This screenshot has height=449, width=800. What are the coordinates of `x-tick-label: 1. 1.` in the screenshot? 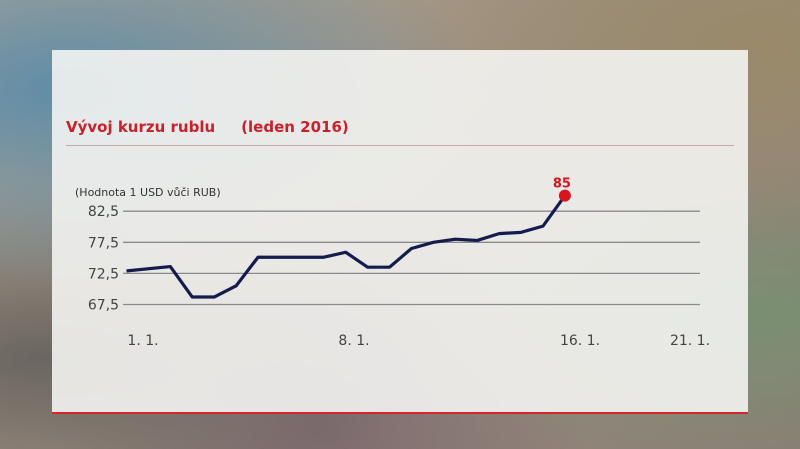 It's located at (142, 341).